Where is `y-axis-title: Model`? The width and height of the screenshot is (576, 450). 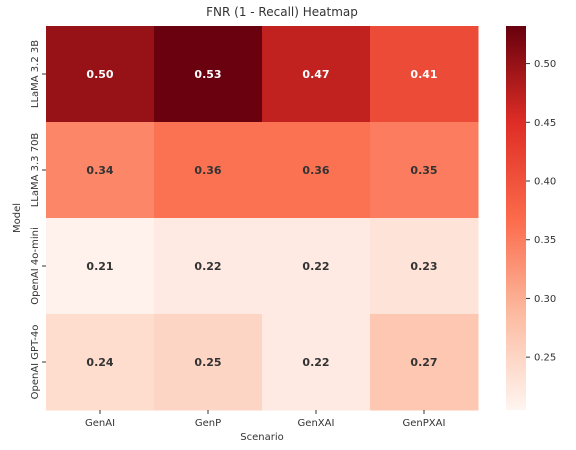 y-axis-title: Model is located at coordinates (17, 218).